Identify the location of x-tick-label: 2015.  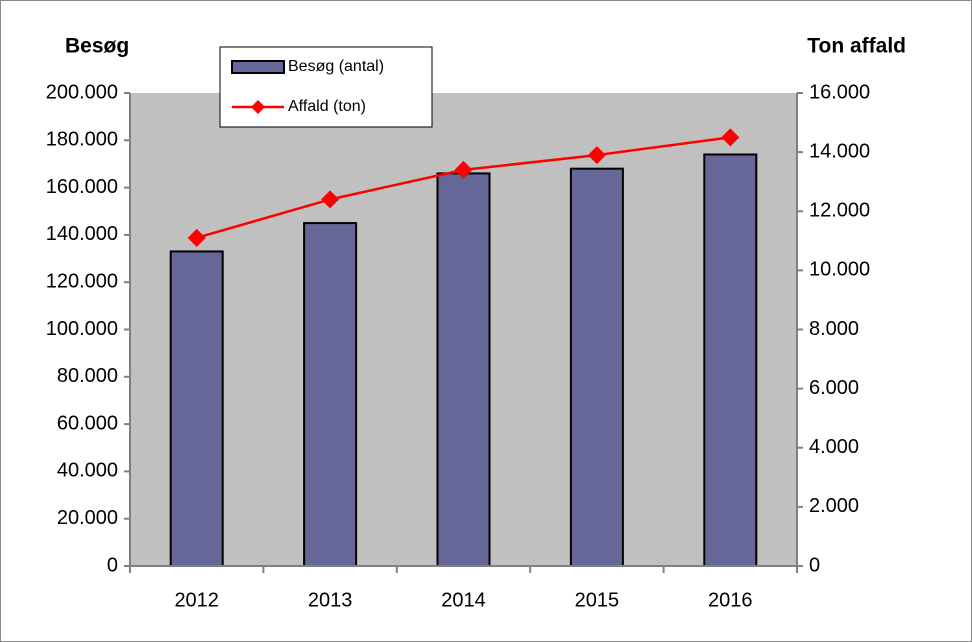
(597, 600).